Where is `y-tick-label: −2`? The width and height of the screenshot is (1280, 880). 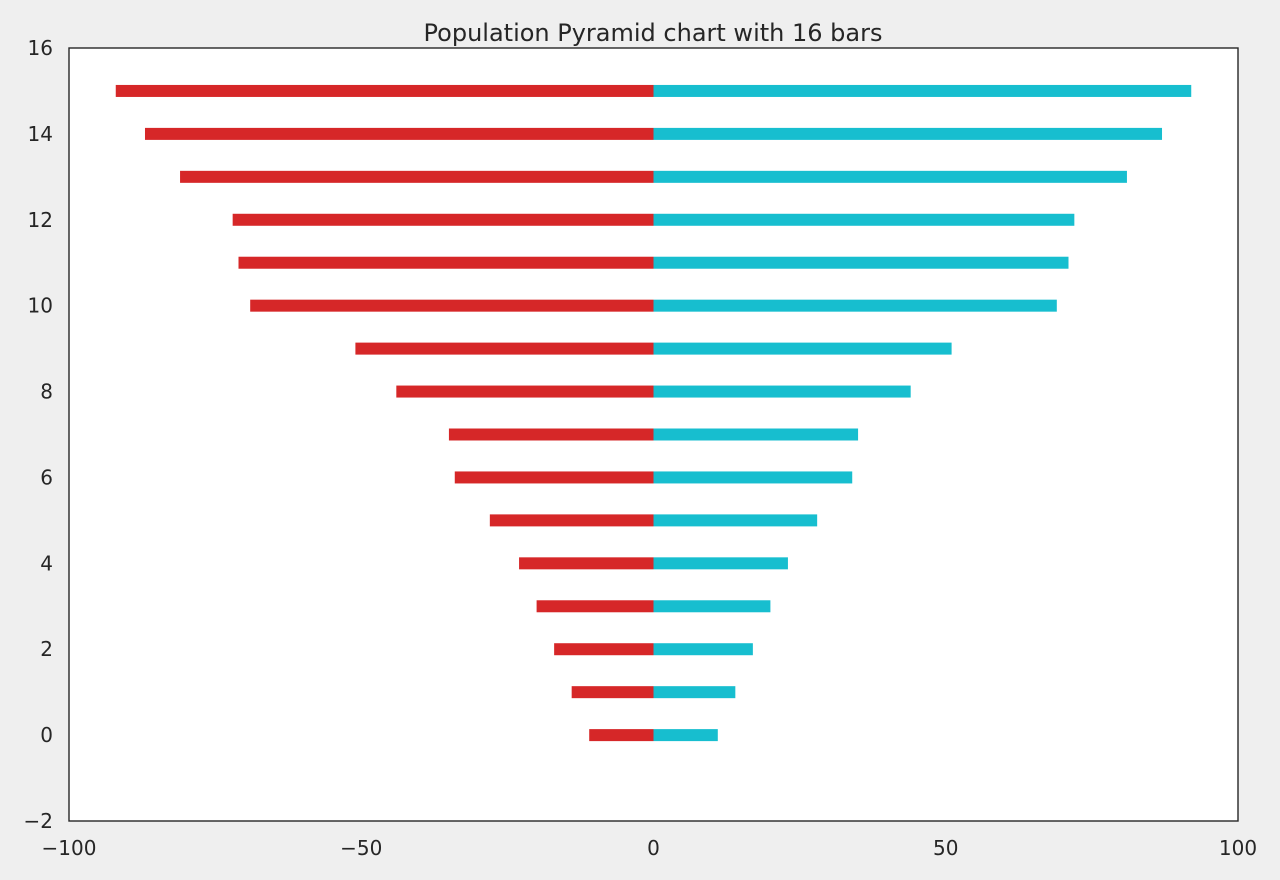 y-tick-label: −2 is located at coordinates (38, 821).